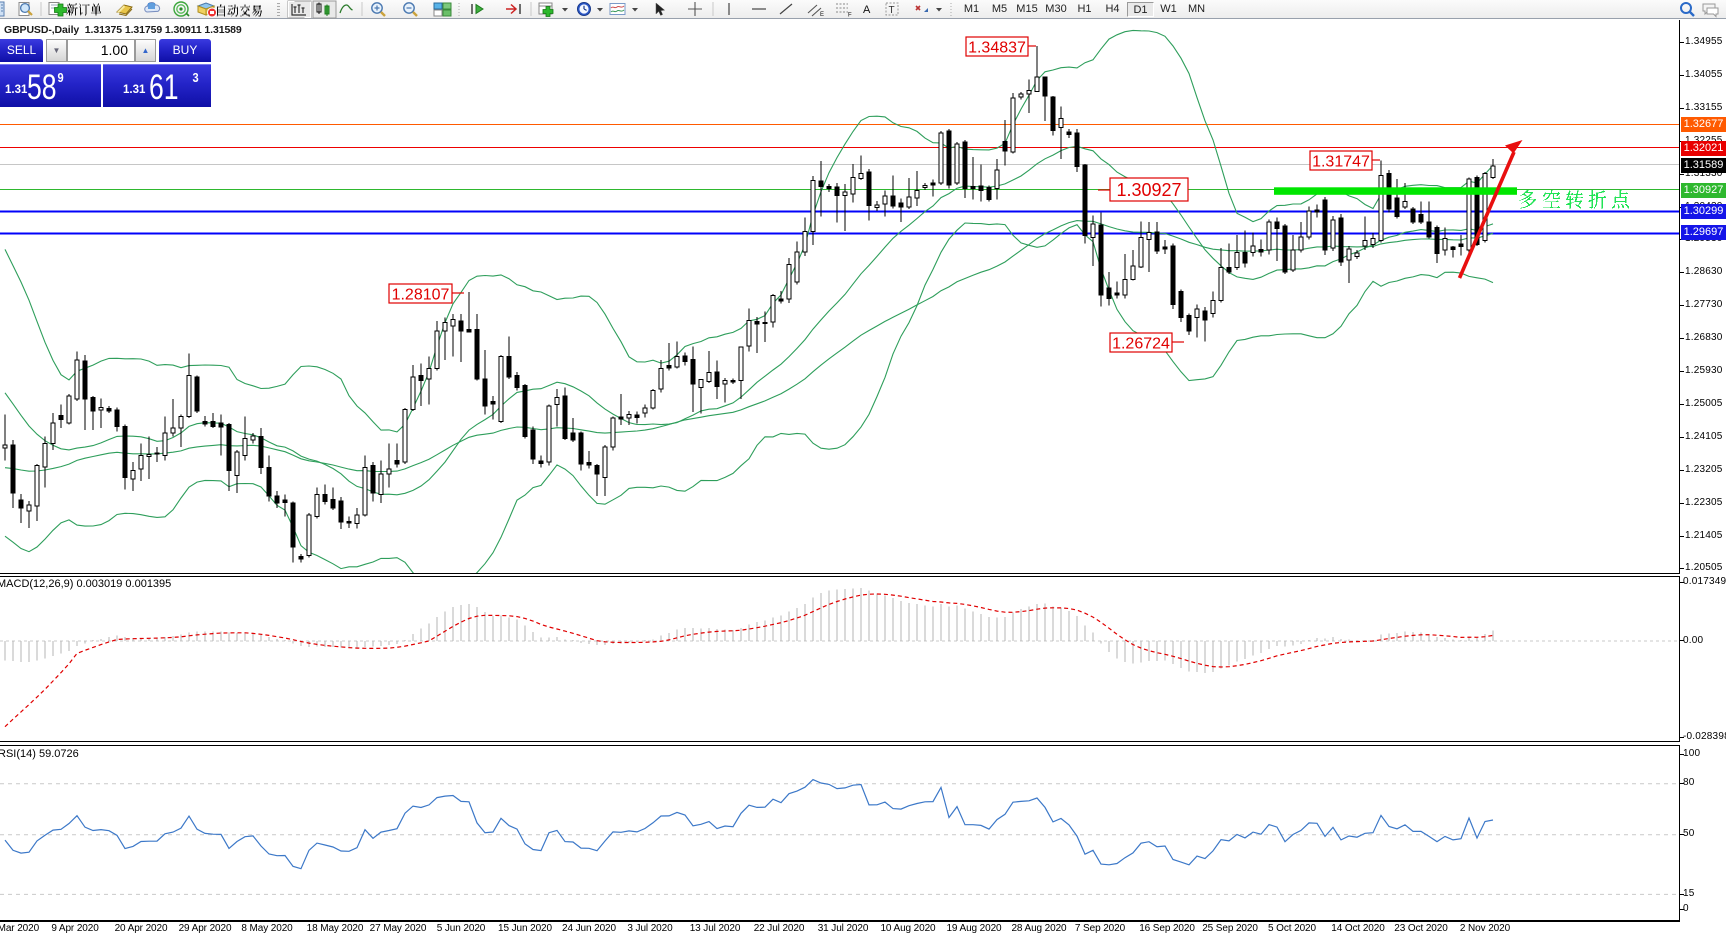 Image resolution: width=1726 pixels, height=941 pixels. What do you see at coordinates (1141, 343) in the screenshot?
I see `svg-text: 1.26724` at bounding box center [1141, 343].